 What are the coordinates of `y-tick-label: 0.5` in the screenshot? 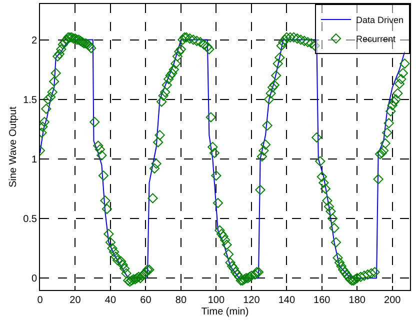 It's located at (30, 219).